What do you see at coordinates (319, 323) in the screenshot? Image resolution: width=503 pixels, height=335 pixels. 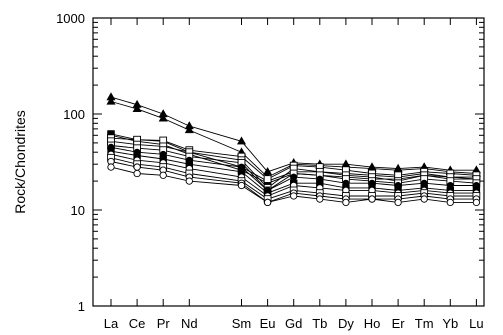 I see `x-tick-label: Tb` at bounding box center [319, 323].